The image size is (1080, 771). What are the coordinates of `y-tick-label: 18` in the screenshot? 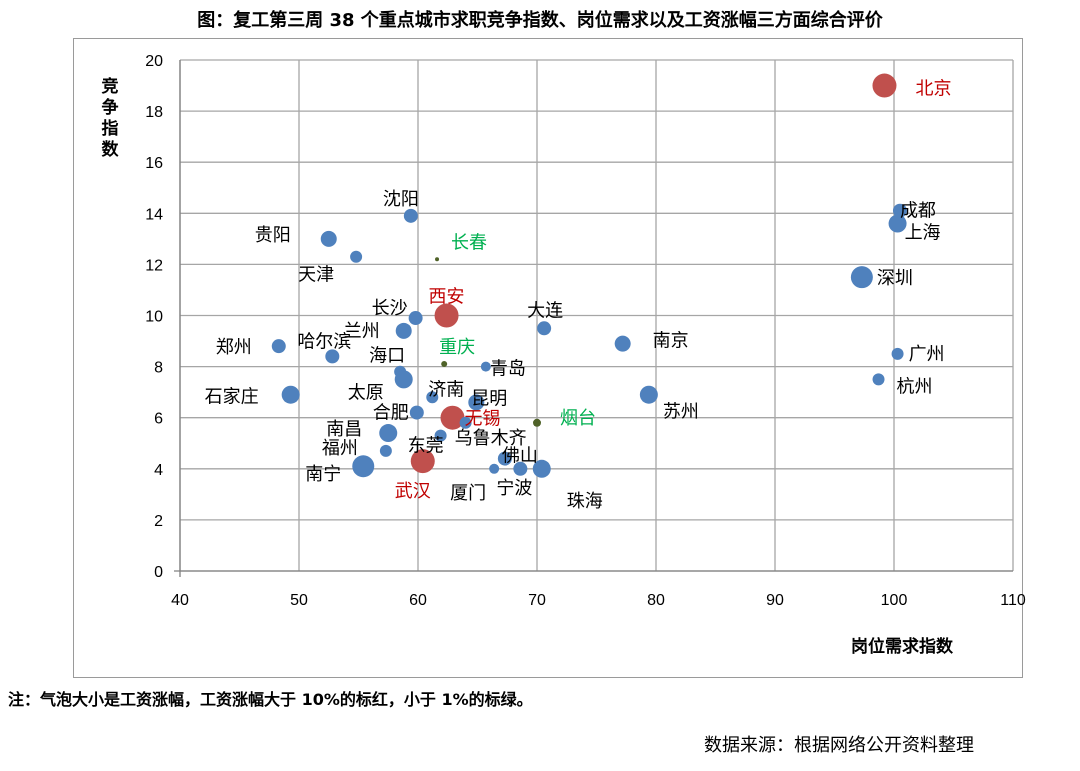 It's located at (154, 112).